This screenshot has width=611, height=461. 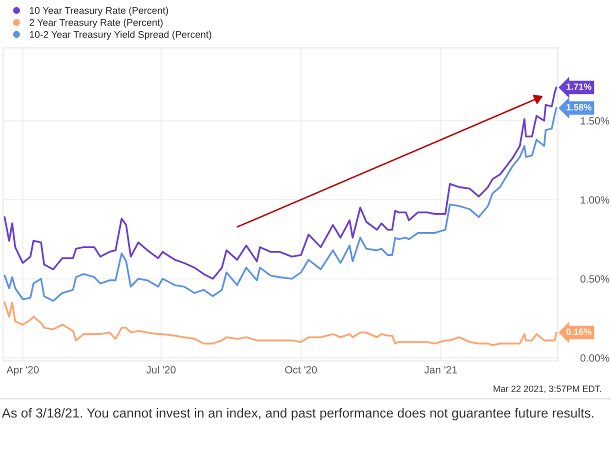 I want to click on y-tick-label: 0.50%, so click(x=595, y=279).